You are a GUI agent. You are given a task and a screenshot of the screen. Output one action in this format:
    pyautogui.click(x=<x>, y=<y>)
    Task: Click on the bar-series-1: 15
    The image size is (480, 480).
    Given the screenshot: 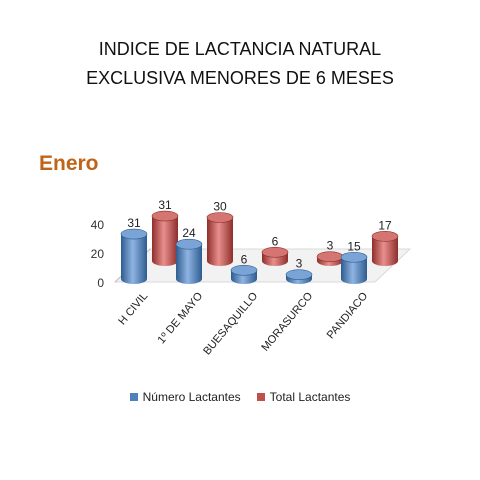 What is the action you would take?
    pyautogui.click(x=354, y=261)
    